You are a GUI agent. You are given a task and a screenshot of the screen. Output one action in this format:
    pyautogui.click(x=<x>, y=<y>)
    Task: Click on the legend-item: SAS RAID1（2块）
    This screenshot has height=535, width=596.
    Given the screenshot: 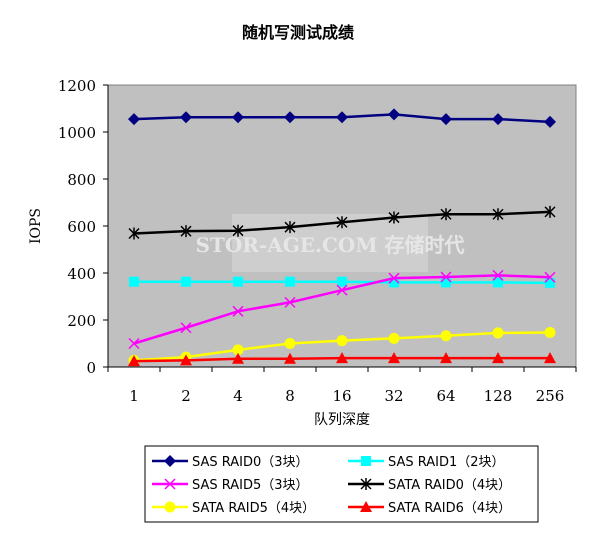 What is the action you would take?
    pyautogui.click(x=426, y=462)
    